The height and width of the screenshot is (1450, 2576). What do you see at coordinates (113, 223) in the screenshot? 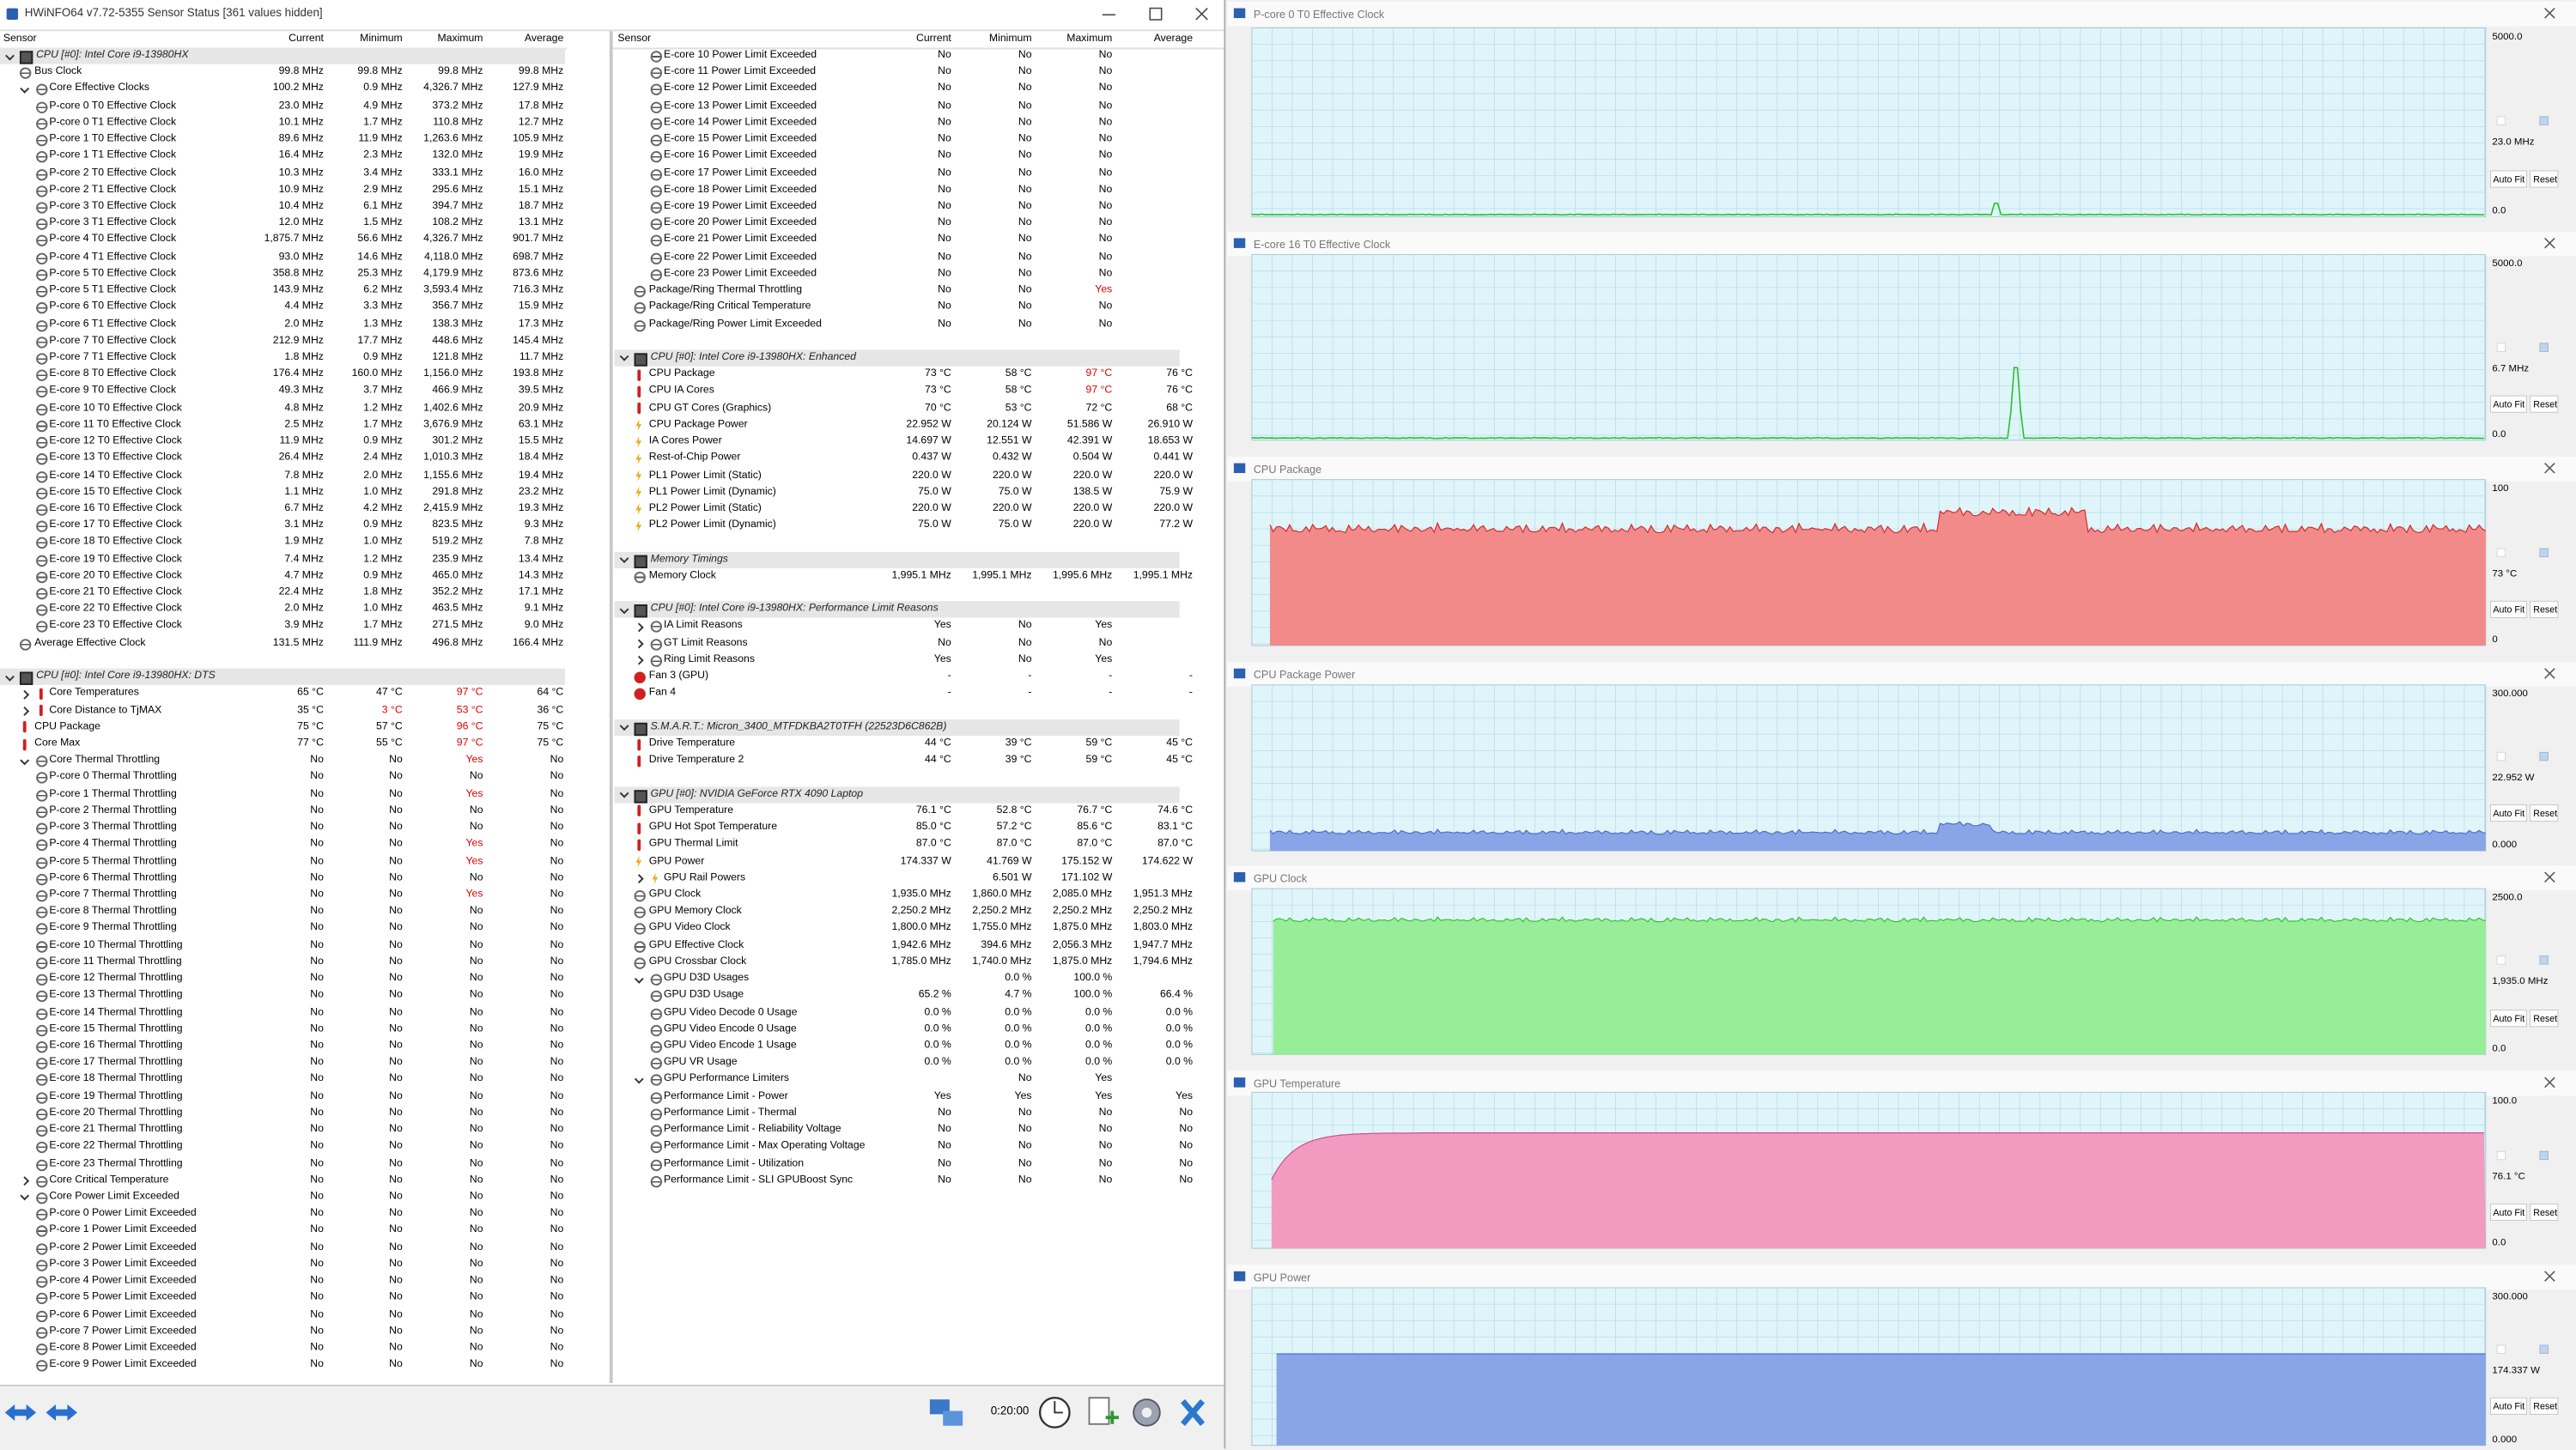
I see `sensor-label: P-core 3 T1 Effective Clock` at bounding box center [113, 223].